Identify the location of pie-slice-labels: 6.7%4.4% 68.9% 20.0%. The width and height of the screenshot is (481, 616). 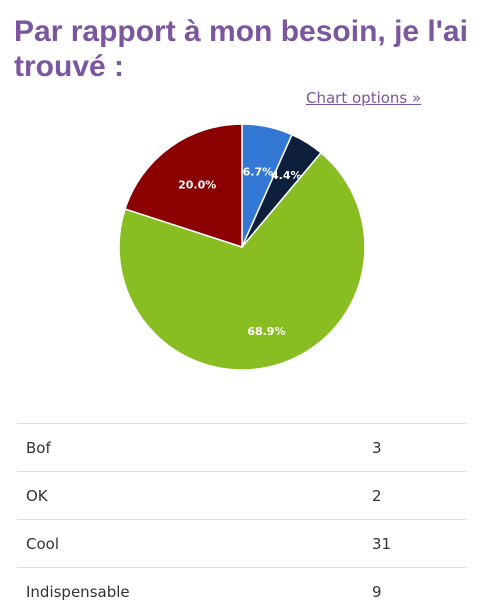
(239, 251).